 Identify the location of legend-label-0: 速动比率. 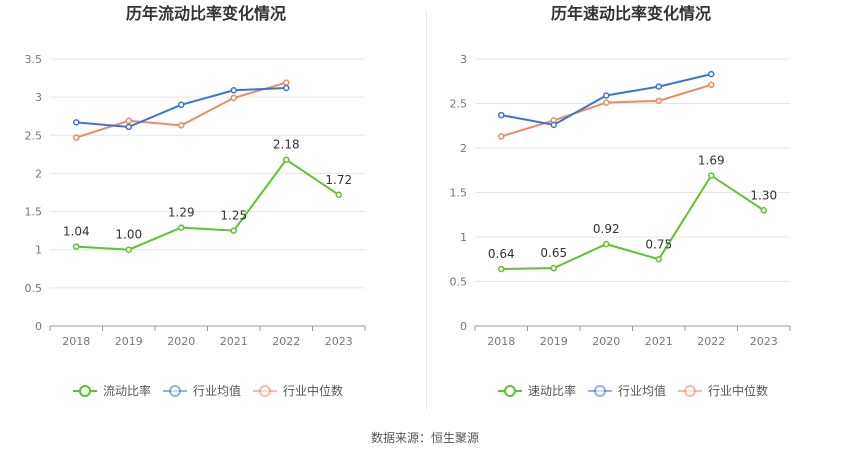
(552, 390).